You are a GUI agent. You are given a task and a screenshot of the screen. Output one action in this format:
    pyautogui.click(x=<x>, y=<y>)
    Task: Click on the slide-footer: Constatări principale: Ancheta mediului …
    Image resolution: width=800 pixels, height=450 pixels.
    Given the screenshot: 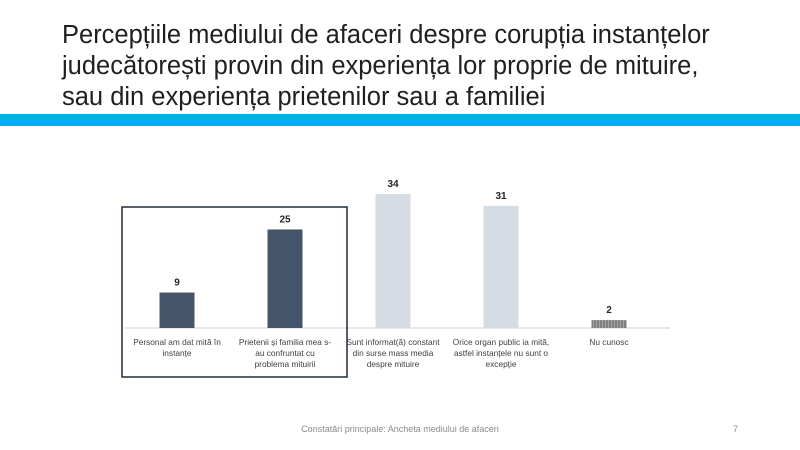 What is the action you would take?
    pyautogui.click(x=400, y=429)
    